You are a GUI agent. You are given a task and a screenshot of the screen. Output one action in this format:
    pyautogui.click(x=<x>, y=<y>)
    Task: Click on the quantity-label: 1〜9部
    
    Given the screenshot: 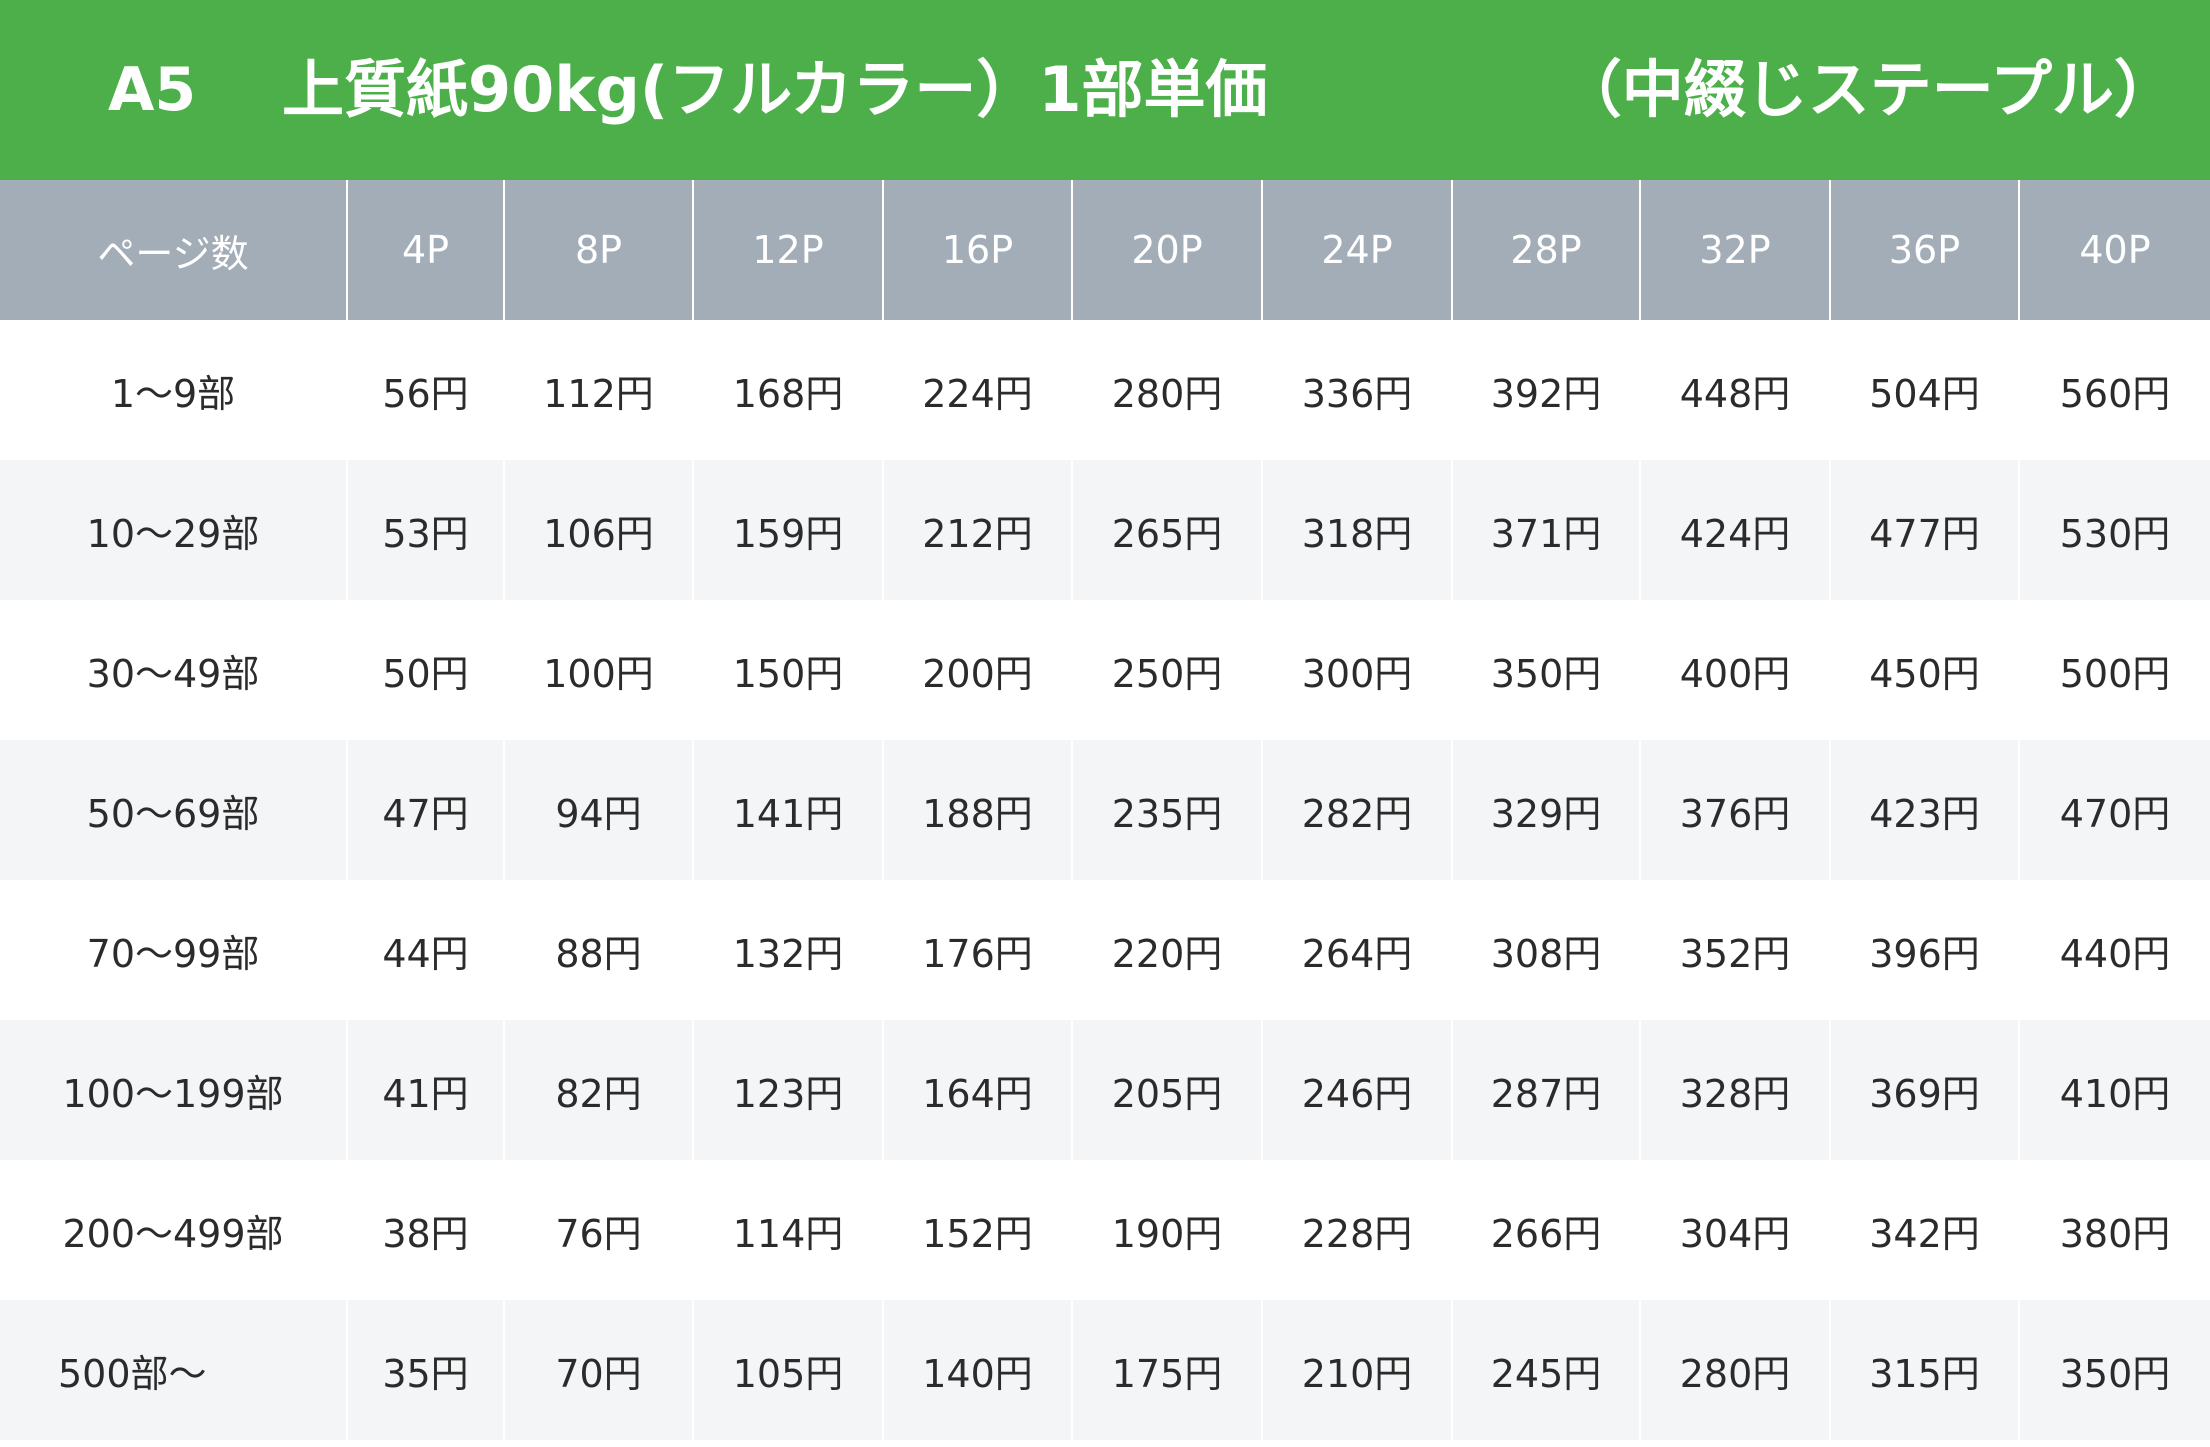 What is the action you would take?
    pyautogui.click(x=173, y=390)
    